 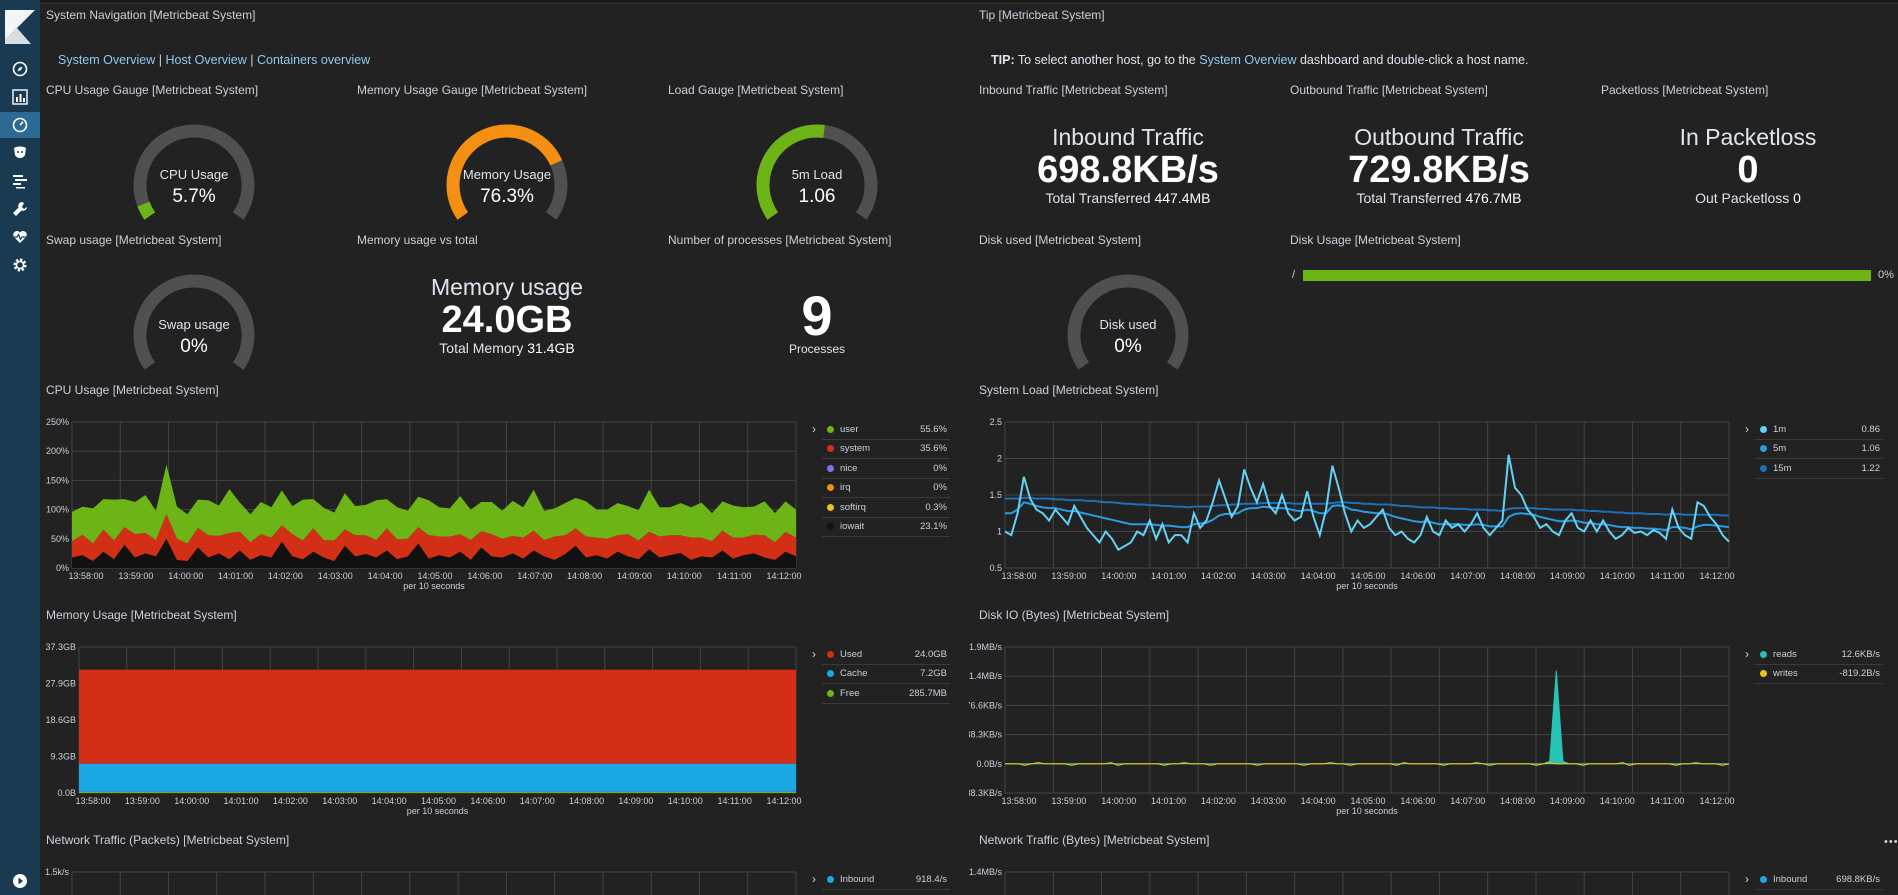 I want to click on panel-title-swap: Swap usage [Metricbeat System], so click(x=134, y=240).